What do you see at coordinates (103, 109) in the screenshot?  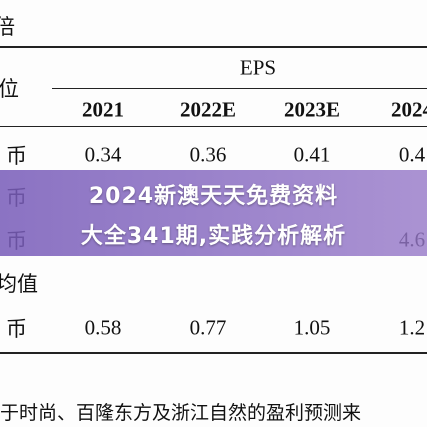 I see `column-header: 2021` at bounding box center [103, 109].